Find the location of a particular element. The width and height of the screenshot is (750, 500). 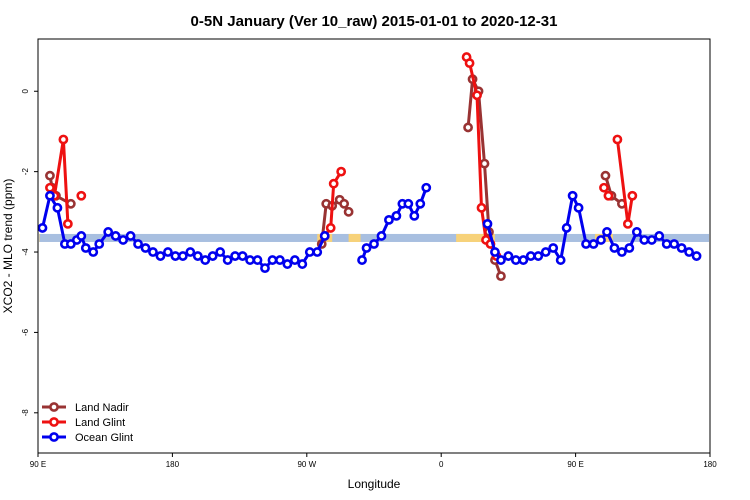

ocean-band is located at coordinates (374, 237).